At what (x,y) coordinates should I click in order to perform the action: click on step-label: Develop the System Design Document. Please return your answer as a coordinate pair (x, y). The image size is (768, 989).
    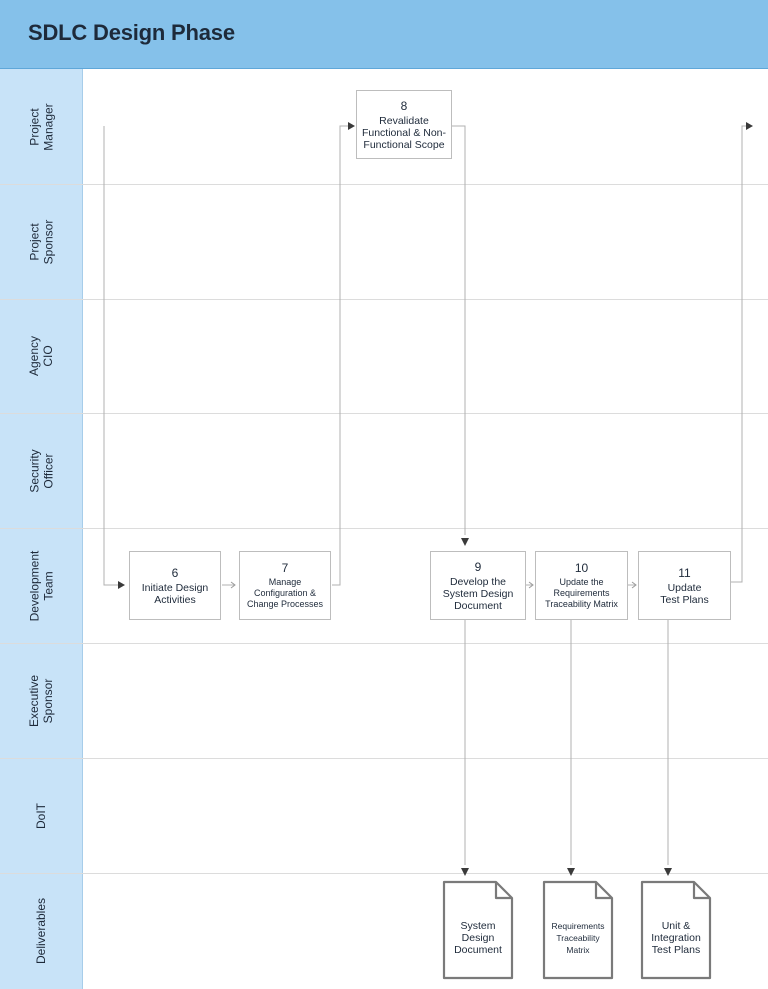
    Looking at the image, I should click on (478, 593).